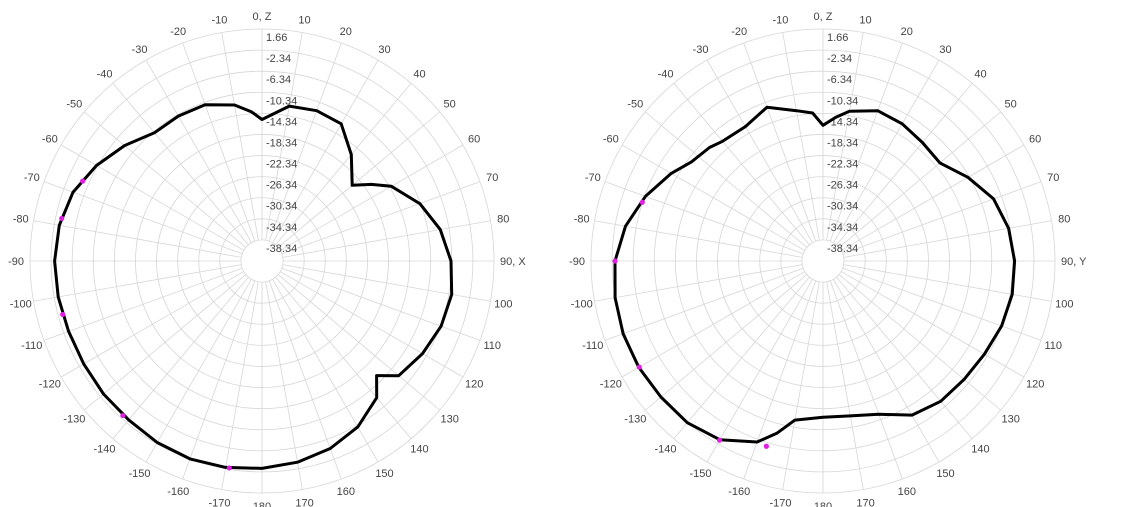 This screenshot has height=507, width=1121. I want to click on angle-tick-label: 120, so click(474, 385).